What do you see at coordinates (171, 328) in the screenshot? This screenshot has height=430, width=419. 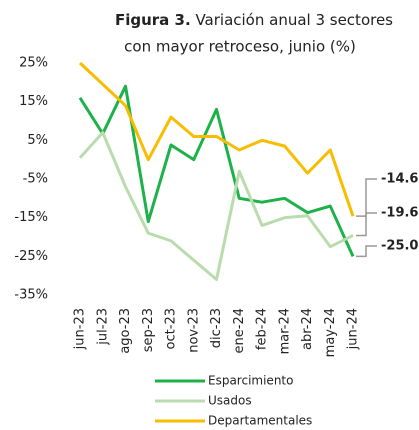 I see `x-tick-label: oct-23` at bounding box center [171, 328].